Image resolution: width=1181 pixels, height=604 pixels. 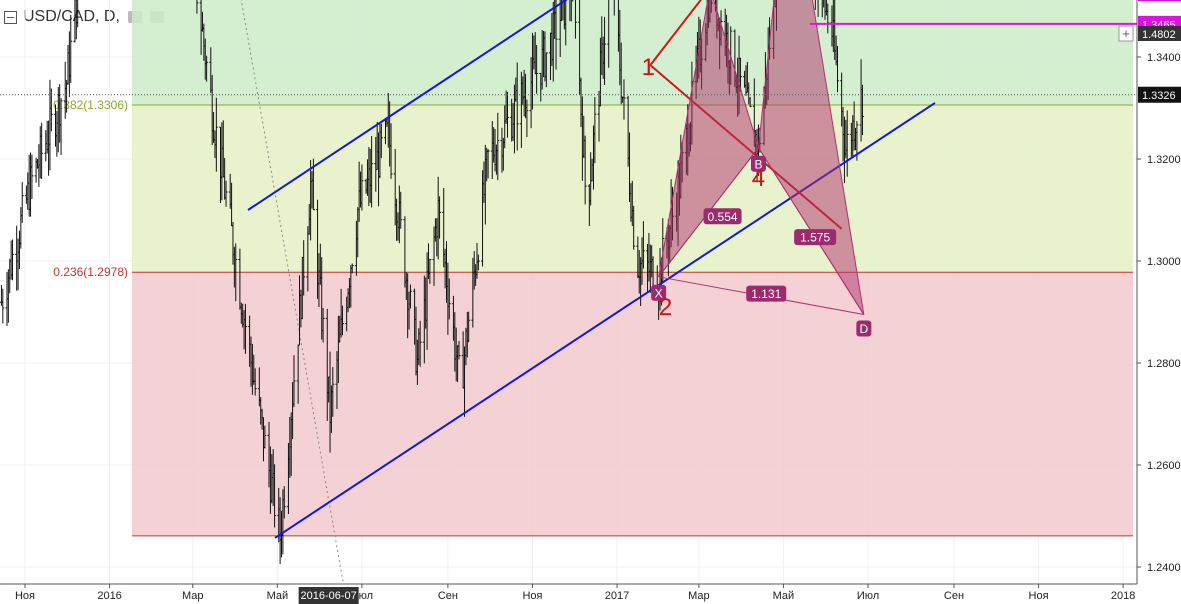 I want to click on collapse-icon, so click(x=10, y=17).